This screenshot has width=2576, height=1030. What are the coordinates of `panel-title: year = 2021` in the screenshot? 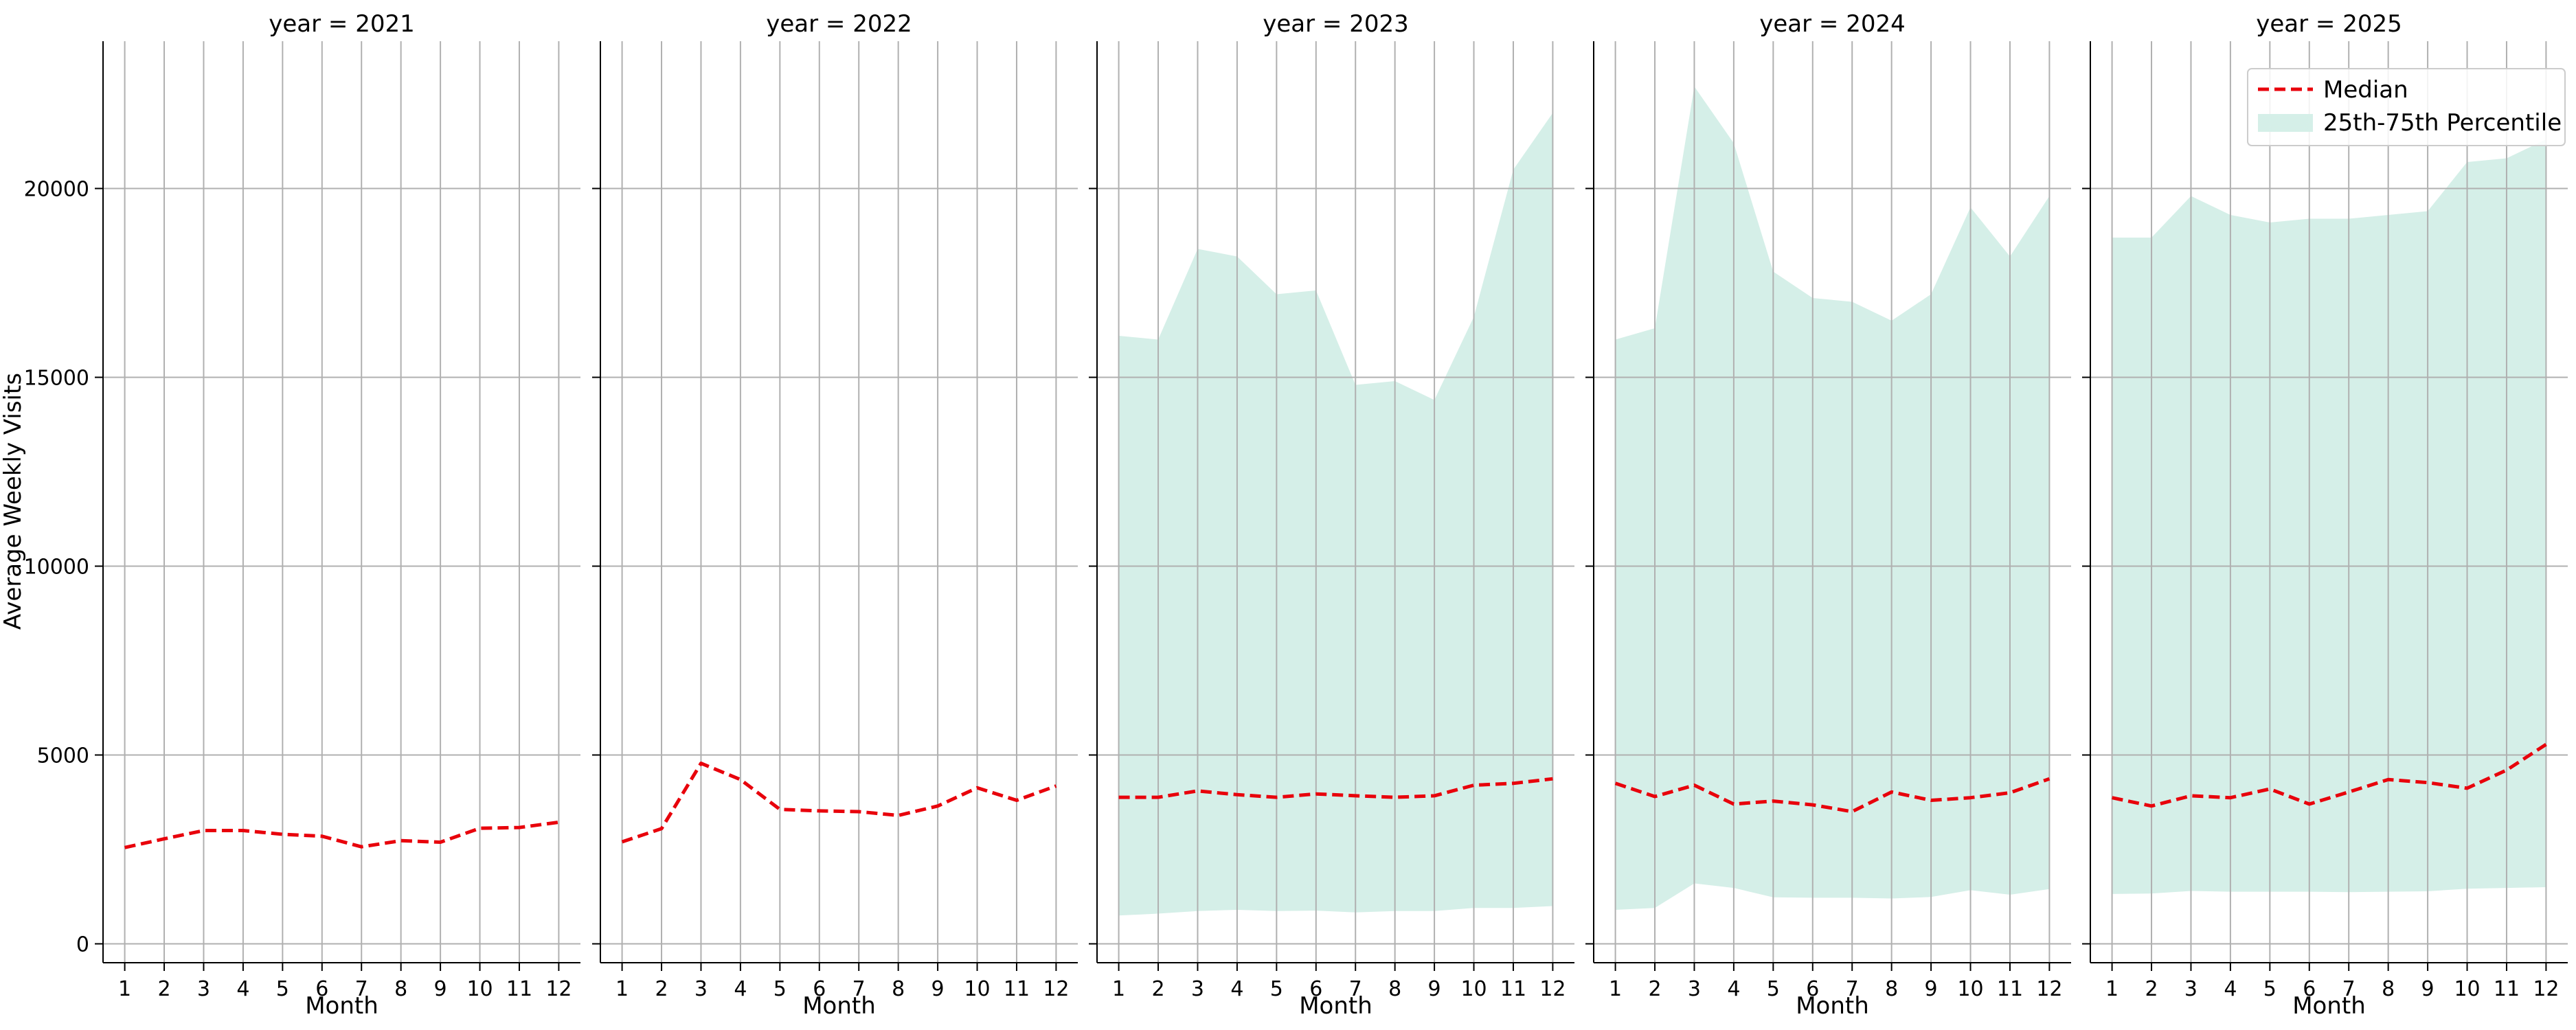 It's located at (341, 24).